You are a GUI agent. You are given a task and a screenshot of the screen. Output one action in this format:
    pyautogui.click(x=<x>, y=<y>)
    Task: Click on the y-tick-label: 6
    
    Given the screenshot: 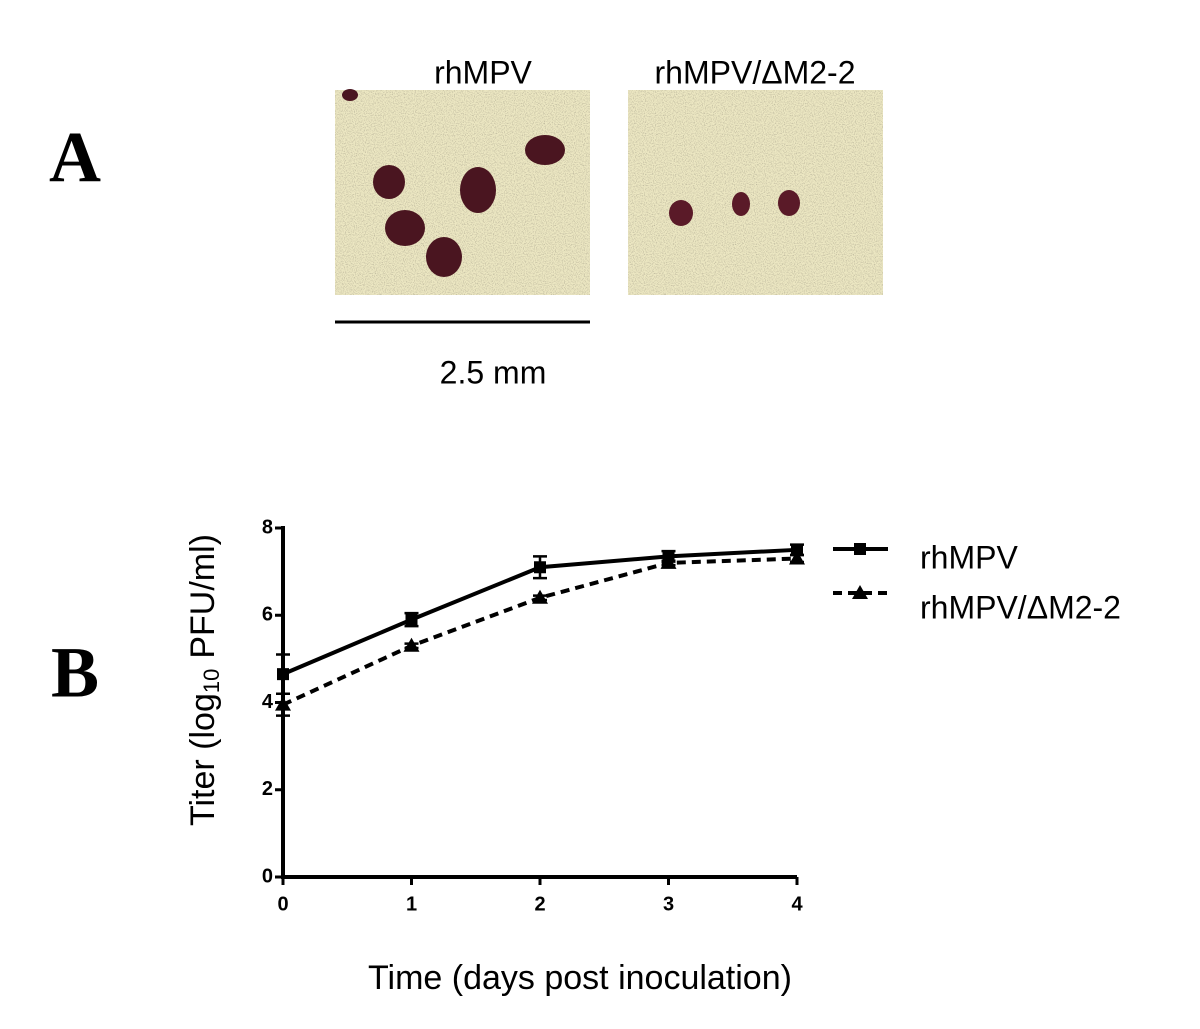 What is the action you would take?
    pyautogui.click(x=267, y=615)
    